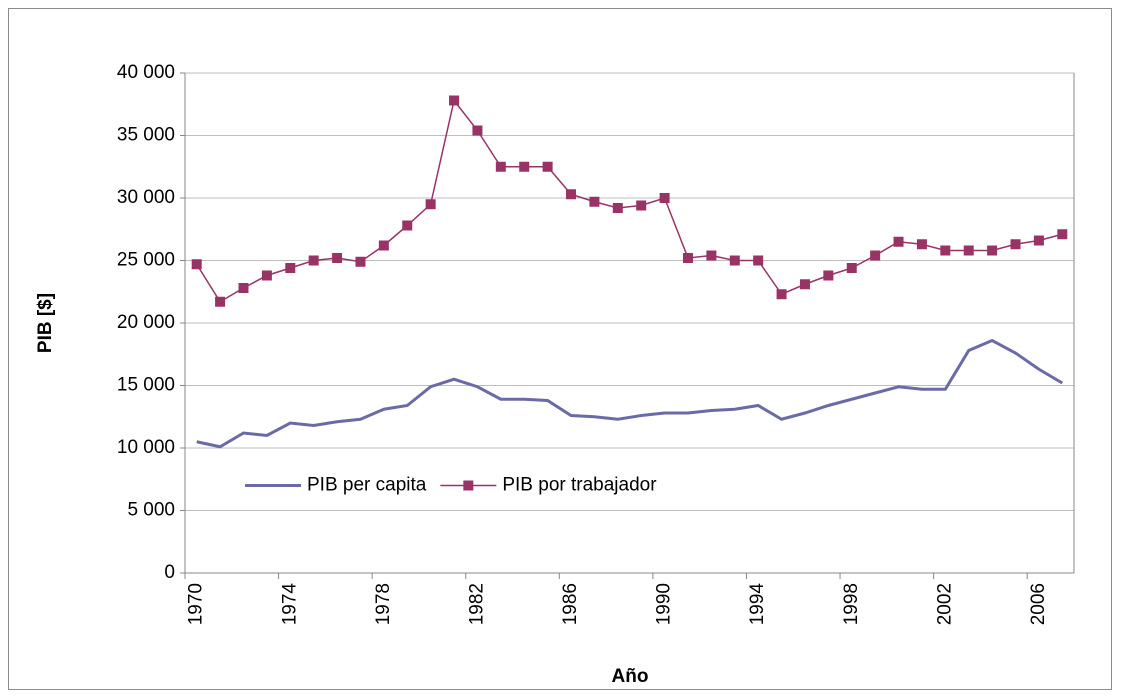  I want to click on y-tick-label: 30 000, so click(146, 197).